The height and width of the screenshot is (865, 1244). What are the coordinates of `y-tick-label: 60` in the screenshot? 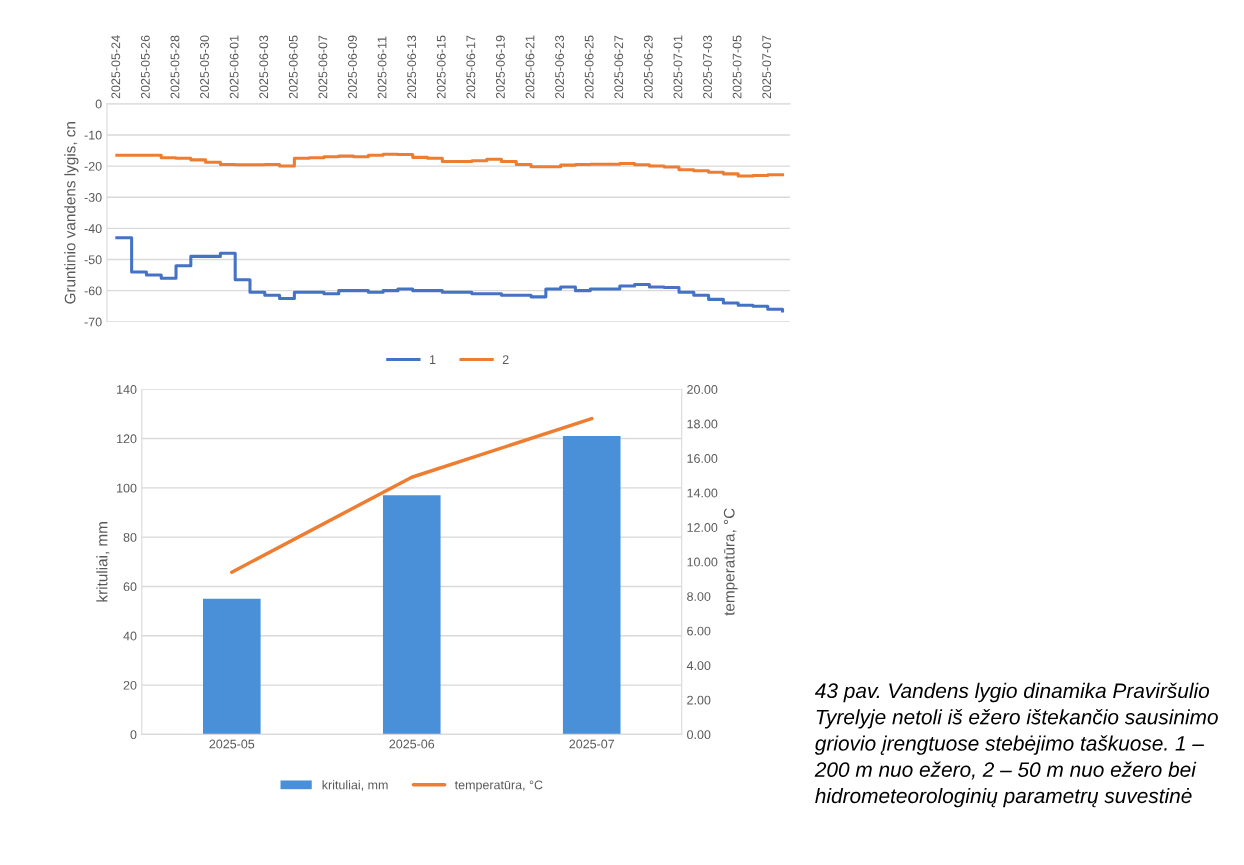 It's located at (130, 587).